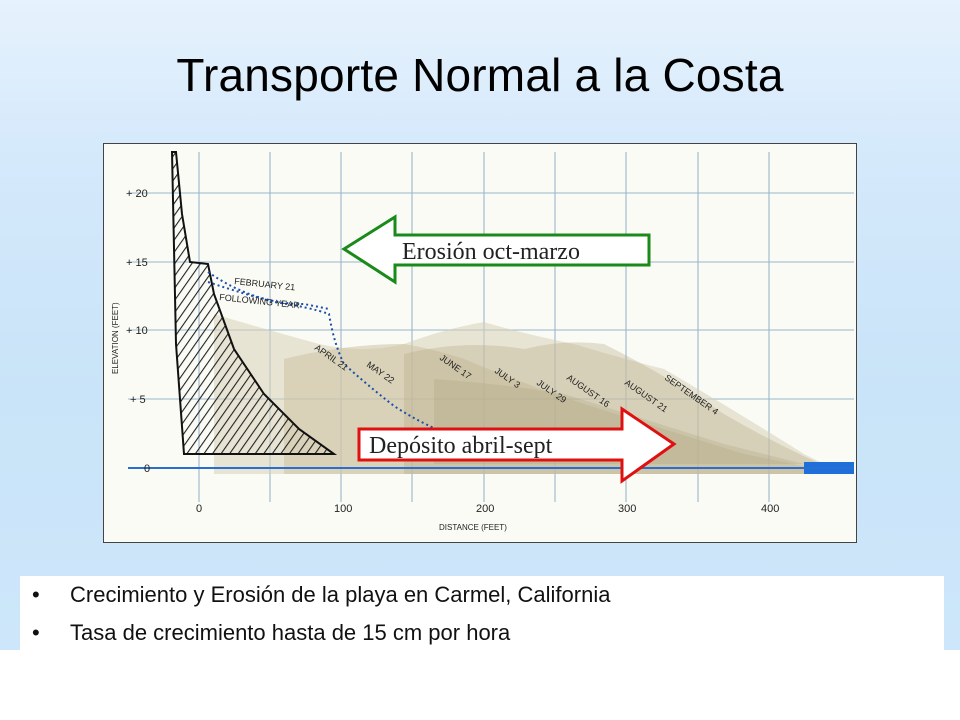  I want to click on x-tick: 400, so click(770, 509).